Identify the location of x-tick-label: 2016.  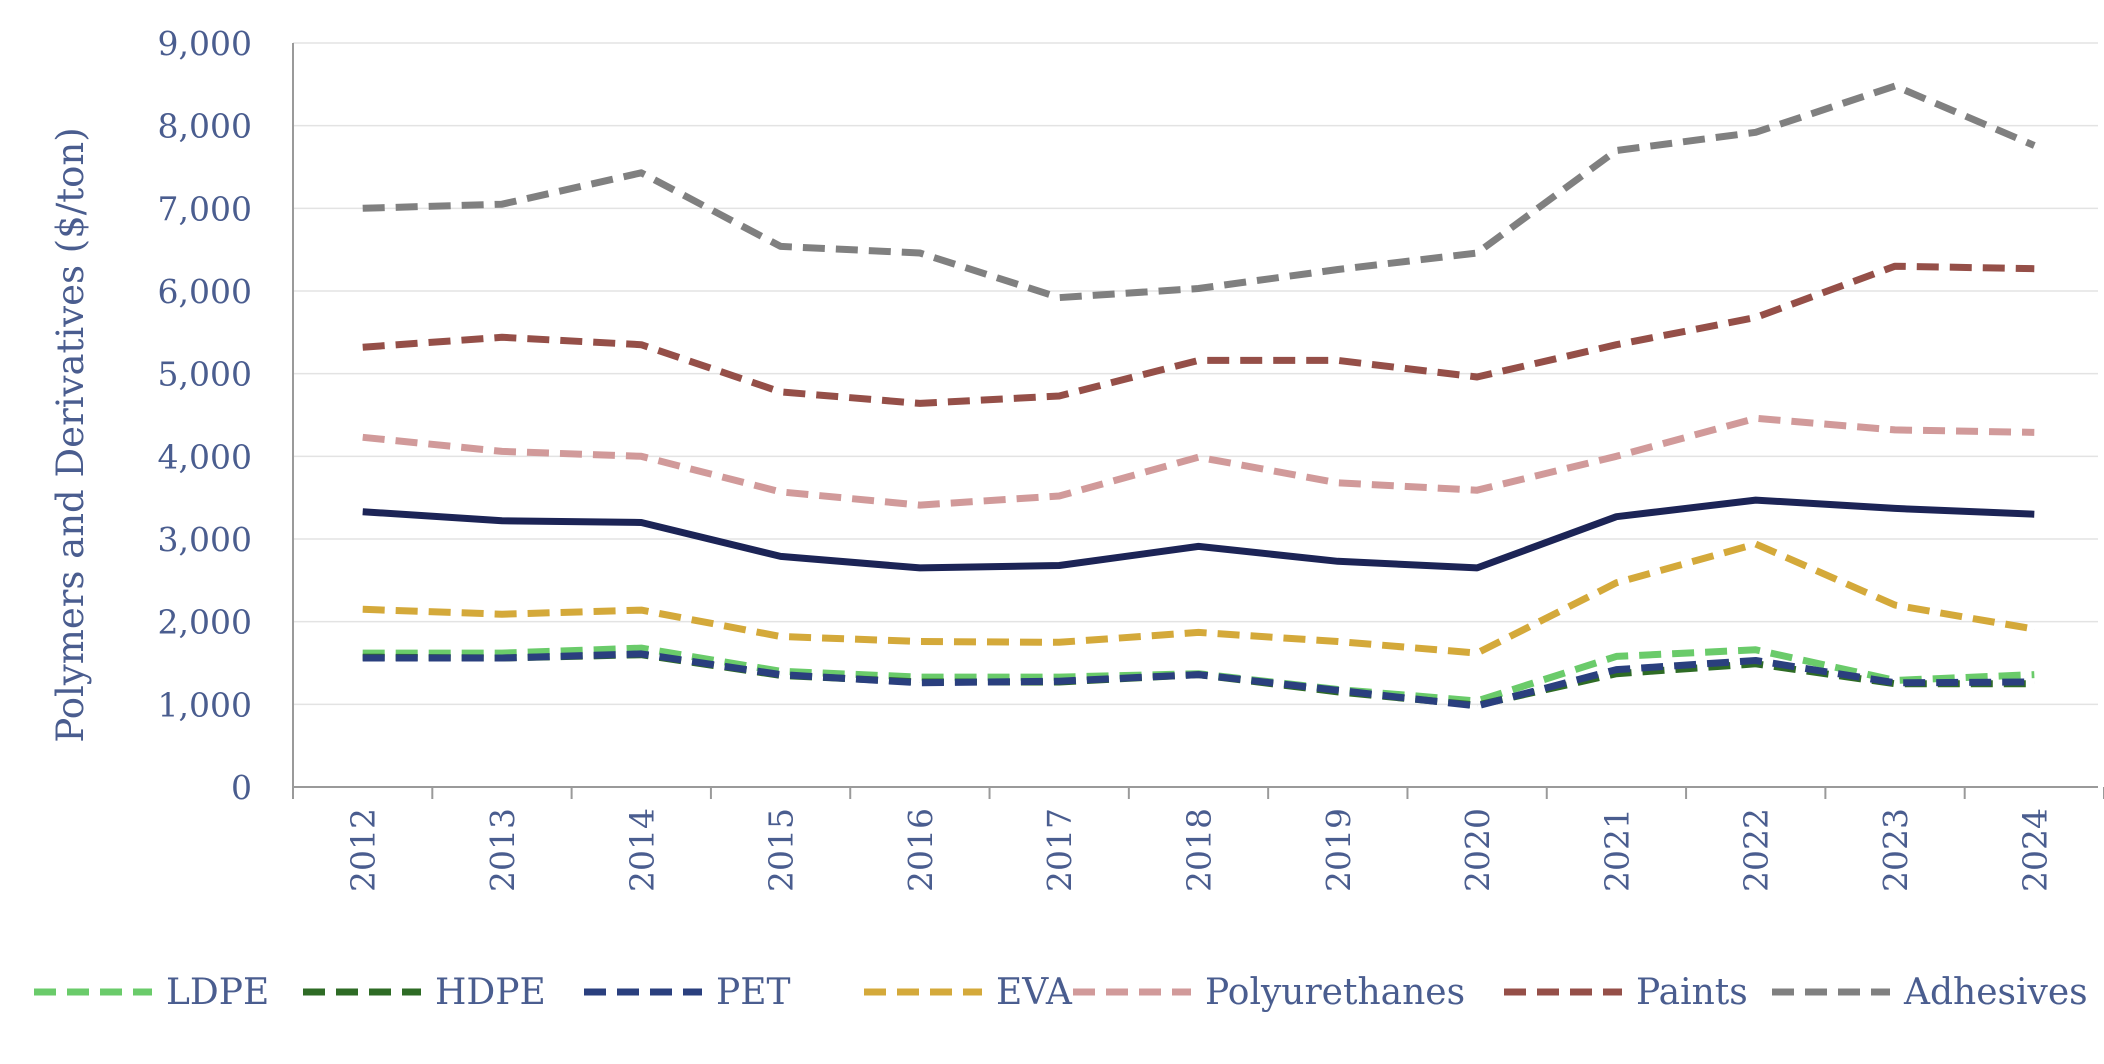
(920, 850).